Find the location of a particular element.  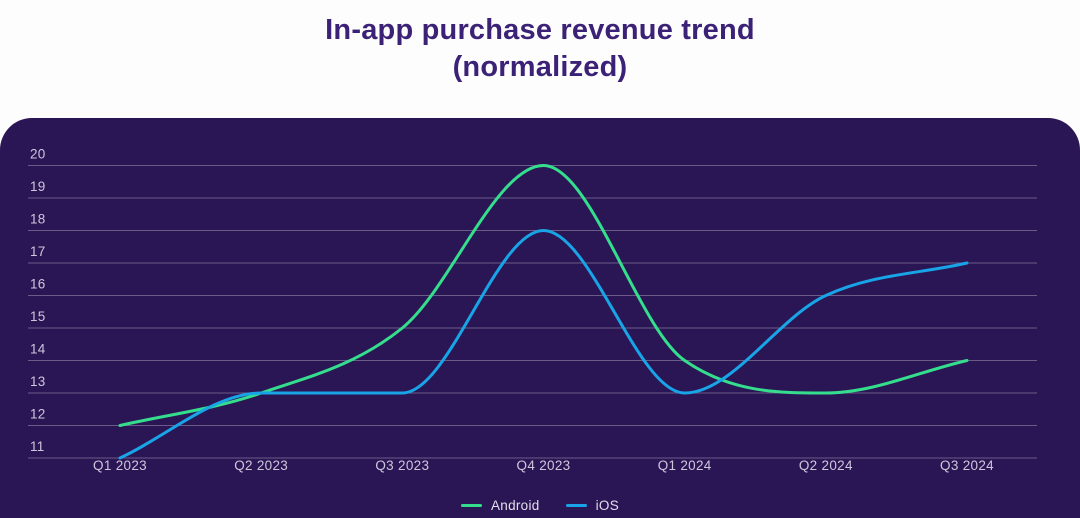

android-line-swatch is located at coordinates (471, 505).